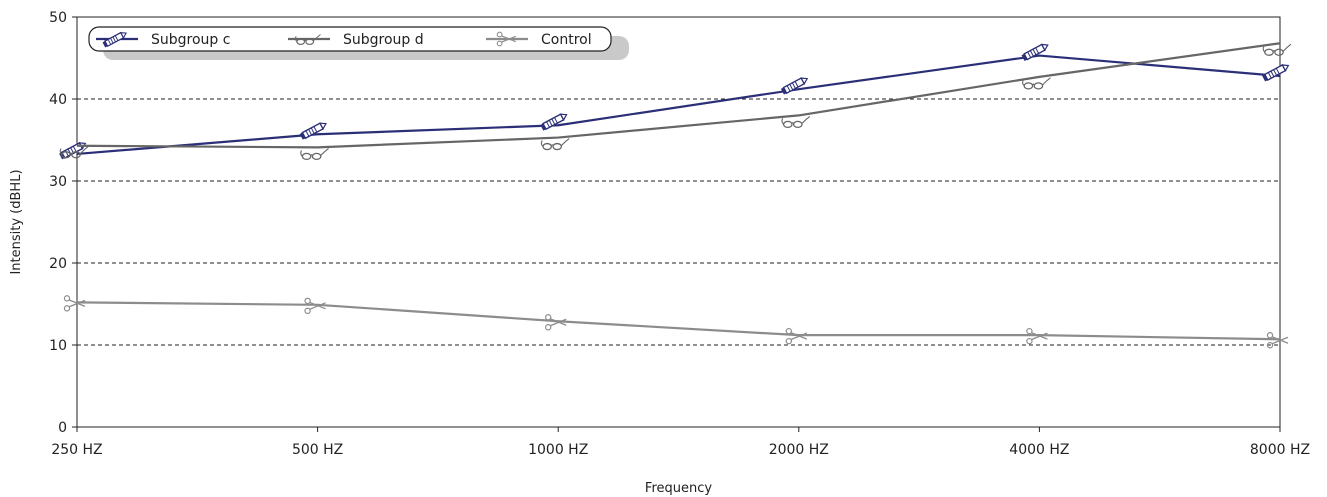  I want to click on legend-item-subgroup-d: Subgroup d, so click(356, 40).